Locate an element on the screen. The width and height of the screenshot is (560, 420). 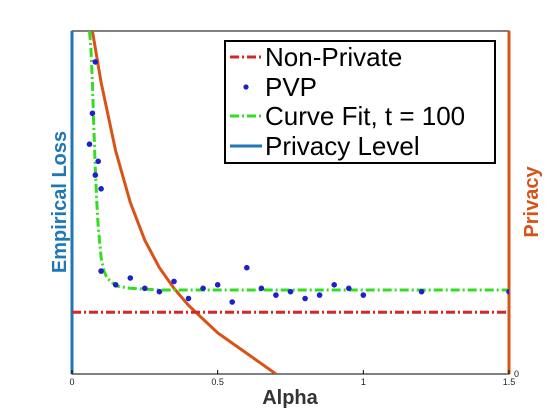
legend-label-curve-fit: Curve Fit, t = 100 is located at coordinates (365, 116).